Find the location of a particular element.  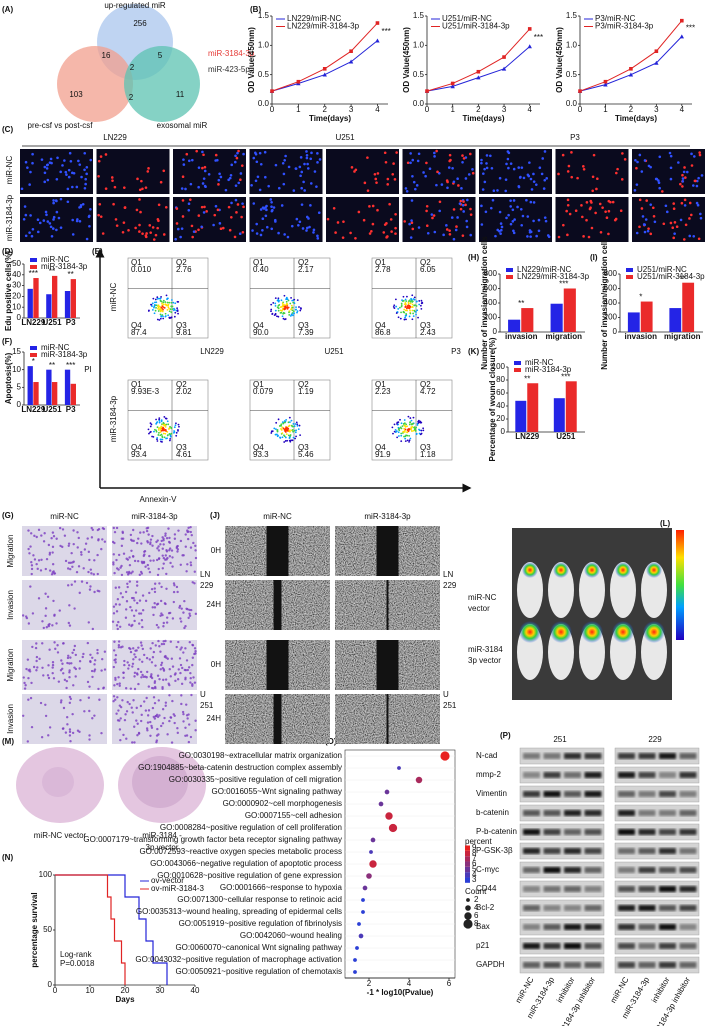

x-tick-label: 0 is located at coordinates (427, 109).